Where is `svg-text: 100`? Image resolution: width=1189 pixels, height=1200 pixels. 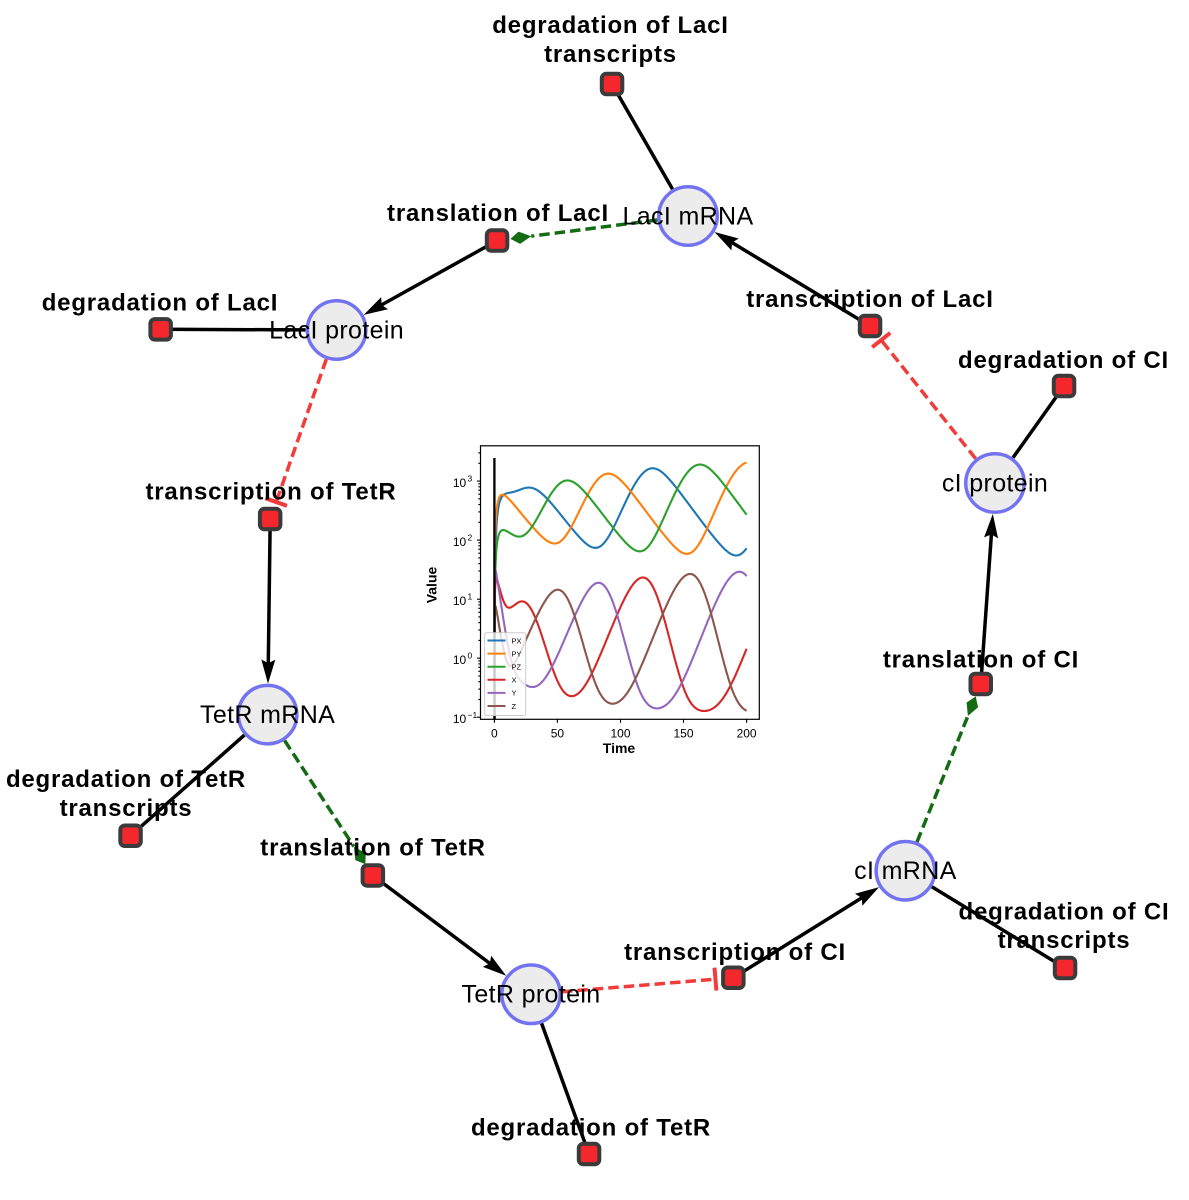 svg-text: 100 is located at coordinates (620, 733).